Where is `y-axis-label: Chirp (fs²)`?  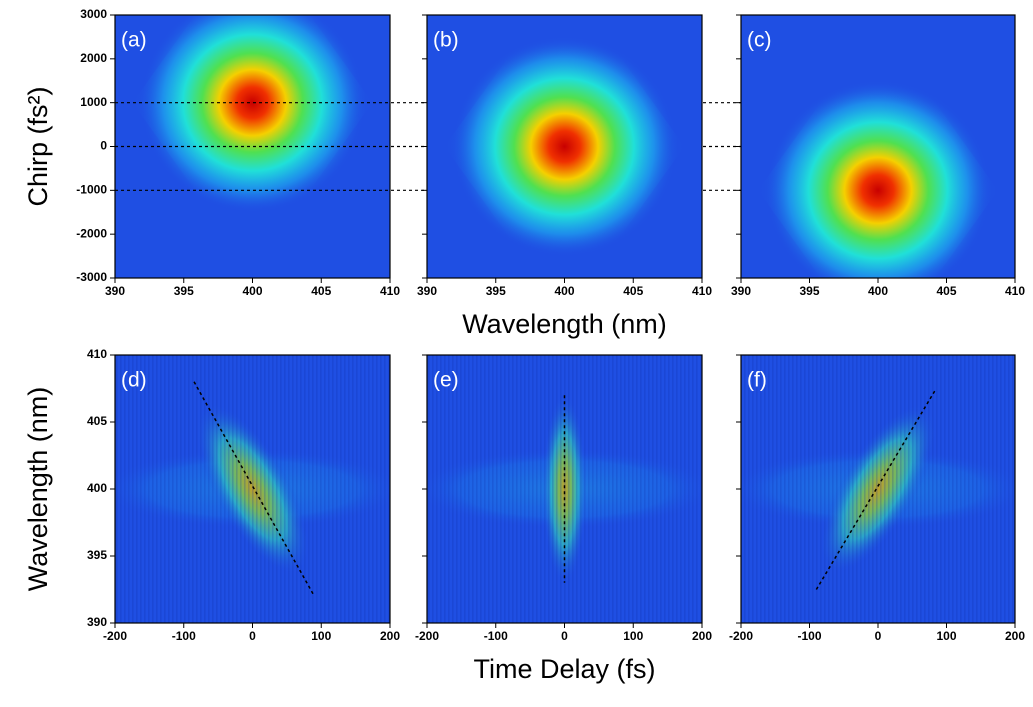
y-axis-label: Chirp (fs²) is located at coordinates (38, 147).